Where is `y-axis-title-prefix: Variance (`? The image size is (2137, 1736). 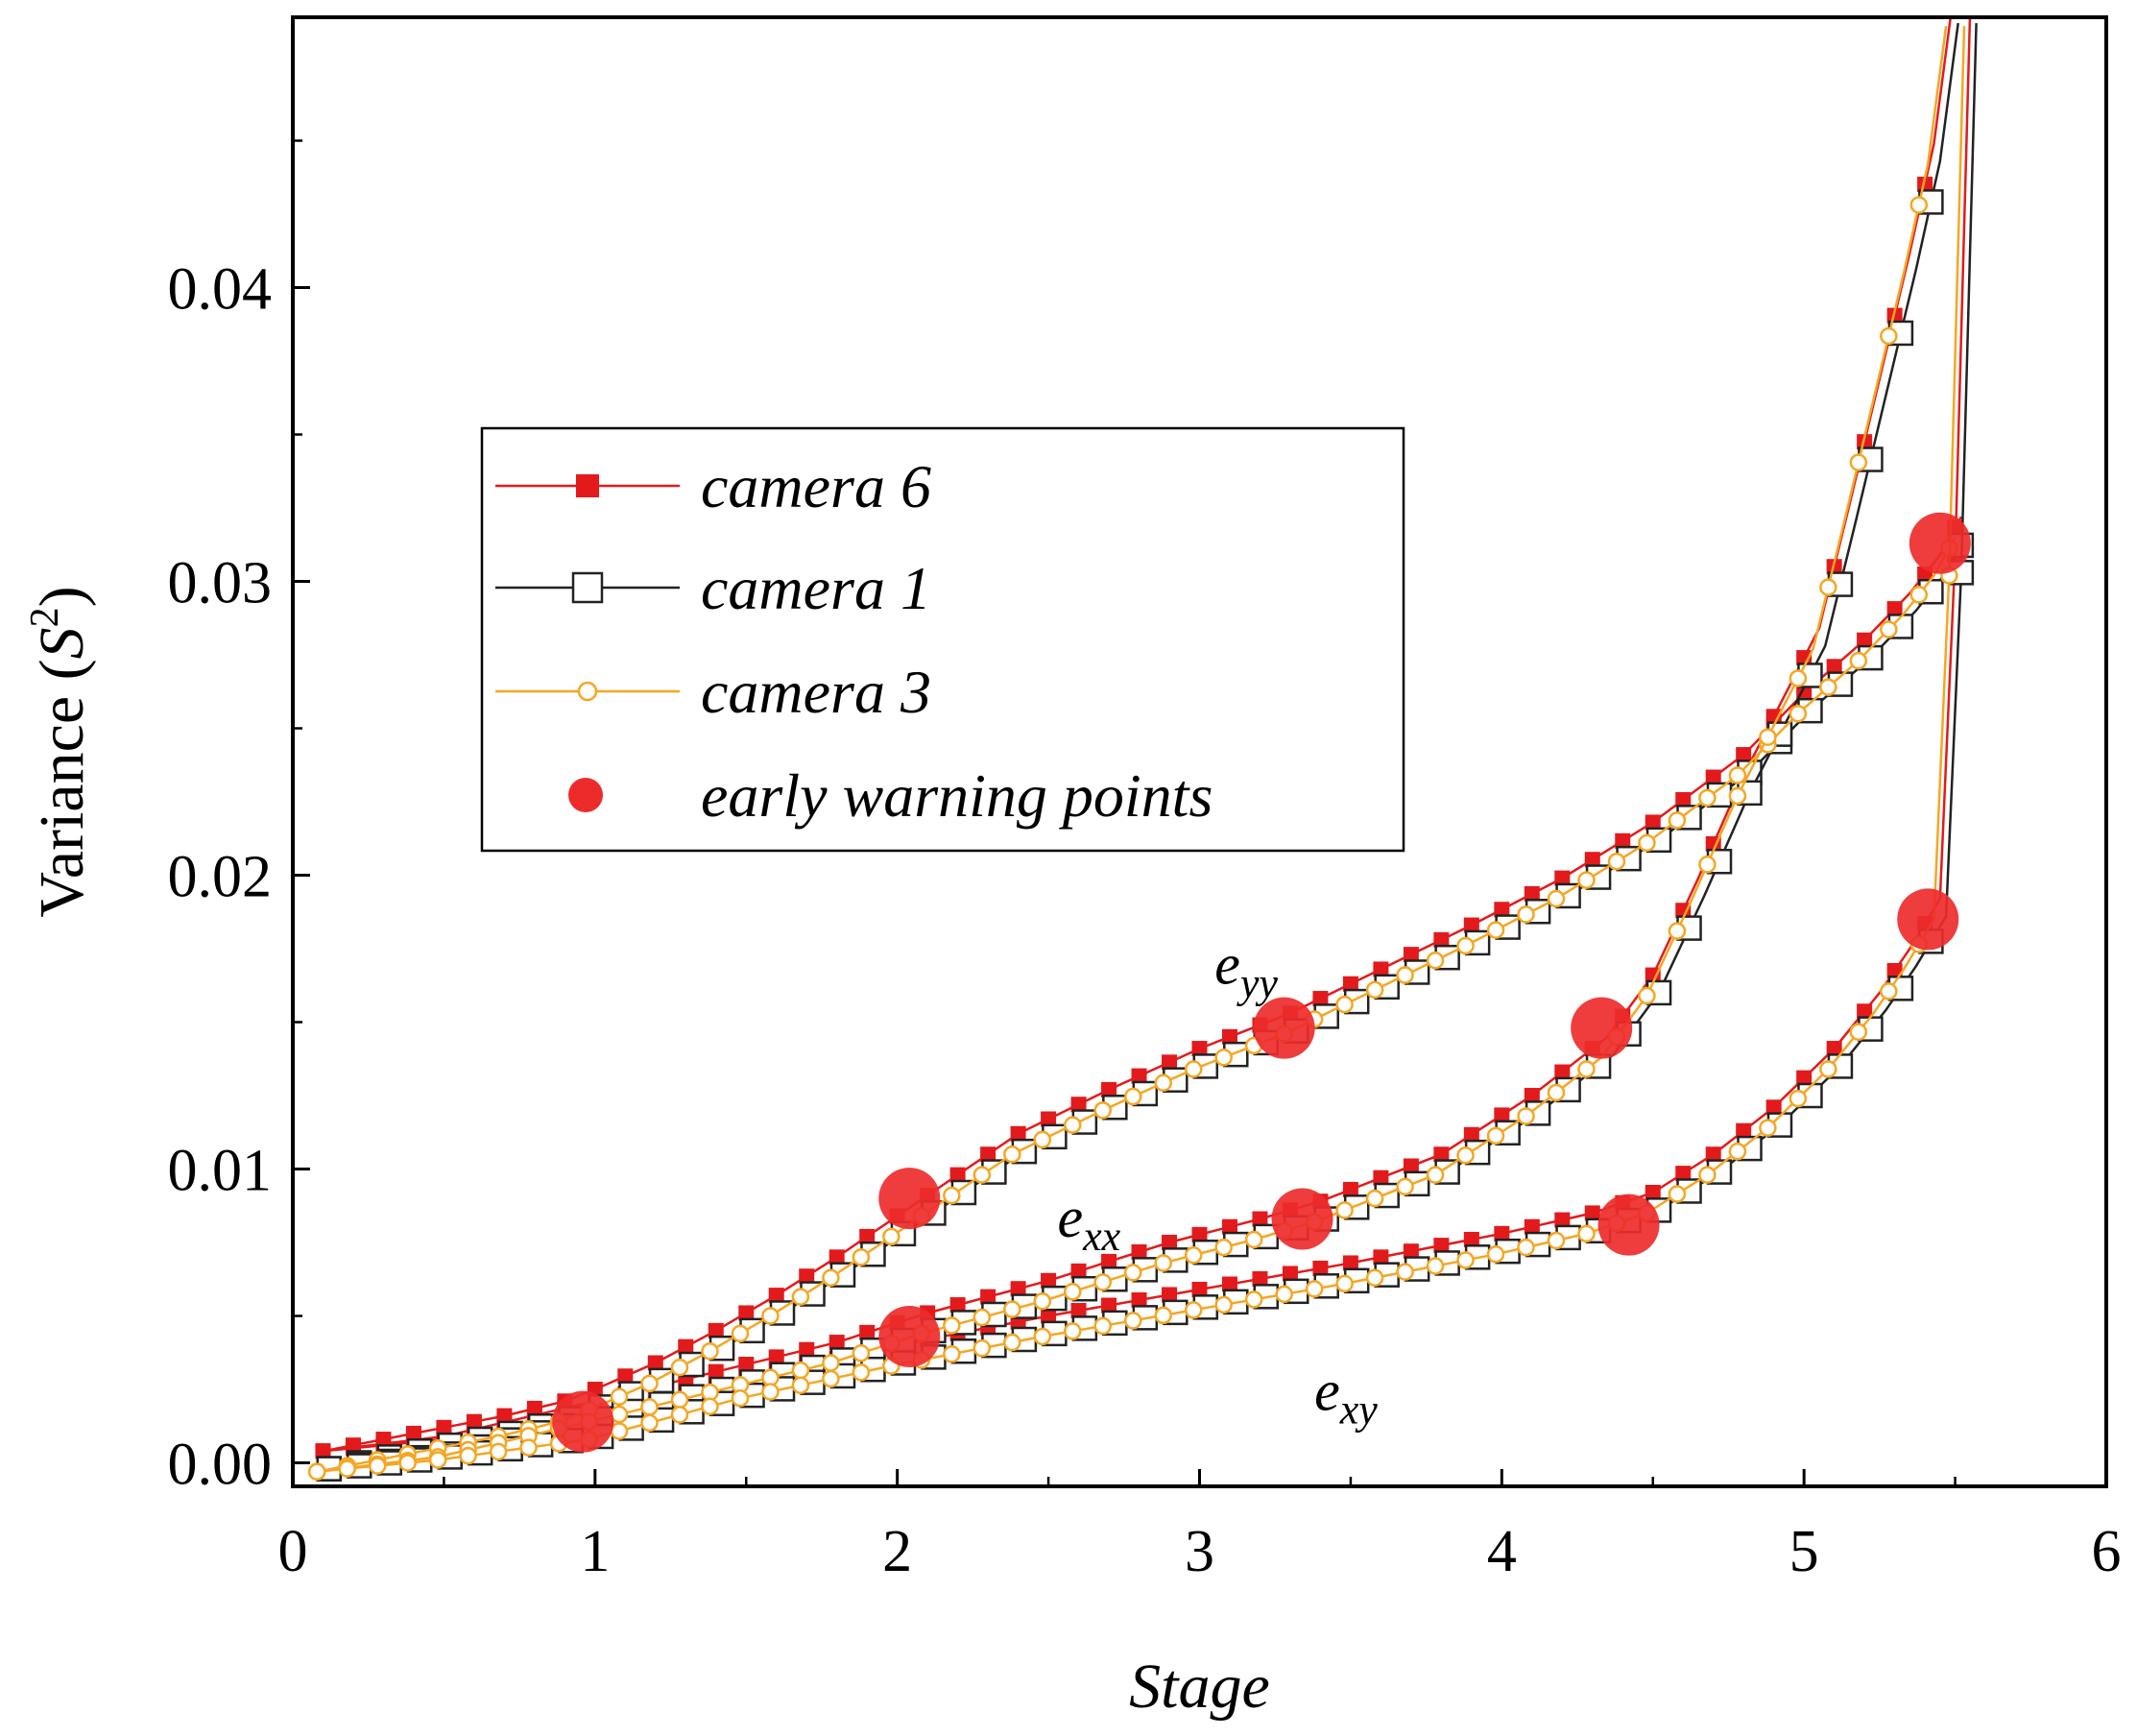
y-axis-title-prefix: Variance ( is located at coordinates (62, 788).